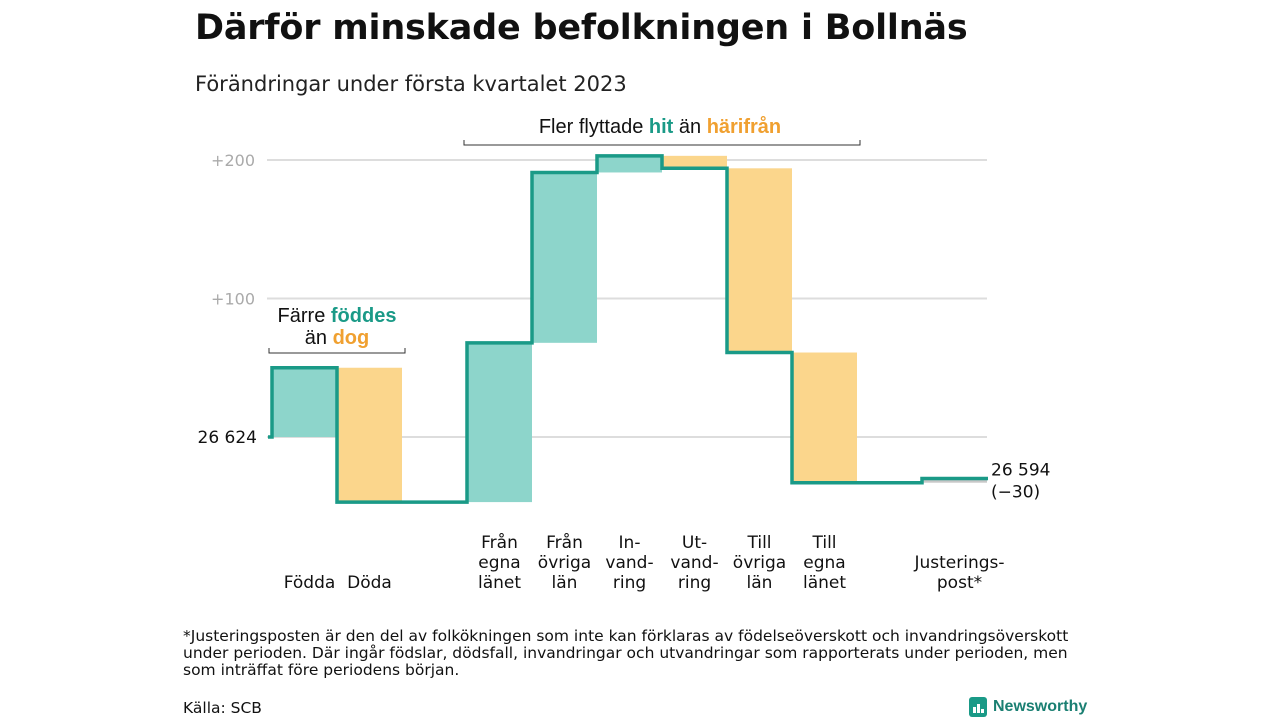 The image size is (1280, 720). I want to click on x-category-label: Från egna länet, so click(499, 562).